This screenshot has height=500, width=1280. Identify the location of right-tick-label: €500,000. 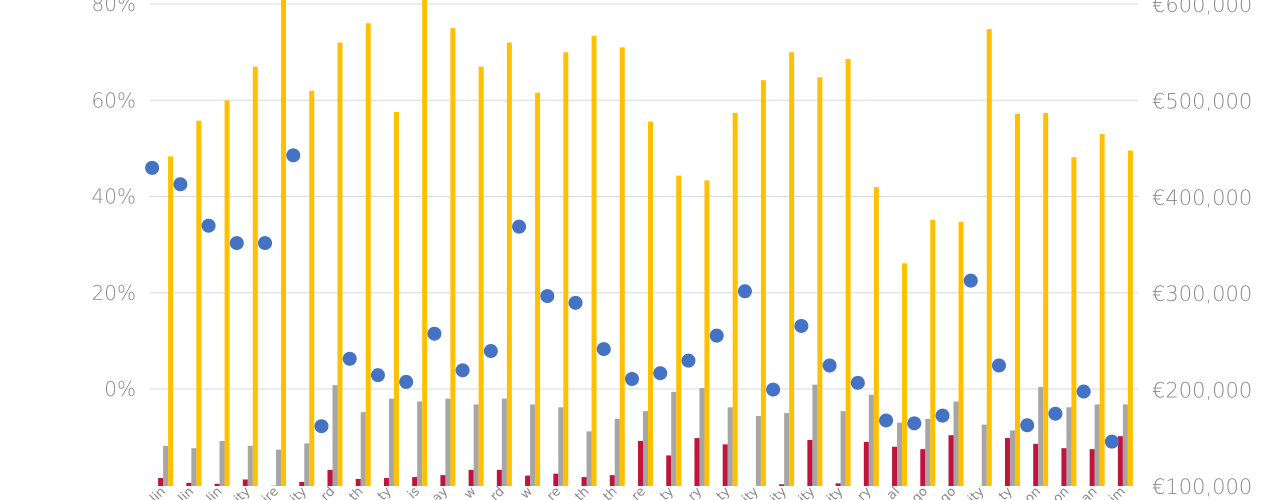
(1202, 101).